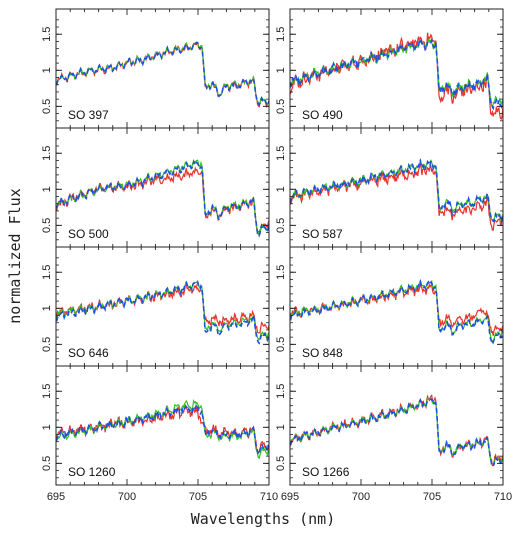 The height and width of the screenshot is (542, 518). What do you see at coordinates (322, 115) in the screenshot?
I see `panel-label: SO 490` at bounding box center [322, 115].